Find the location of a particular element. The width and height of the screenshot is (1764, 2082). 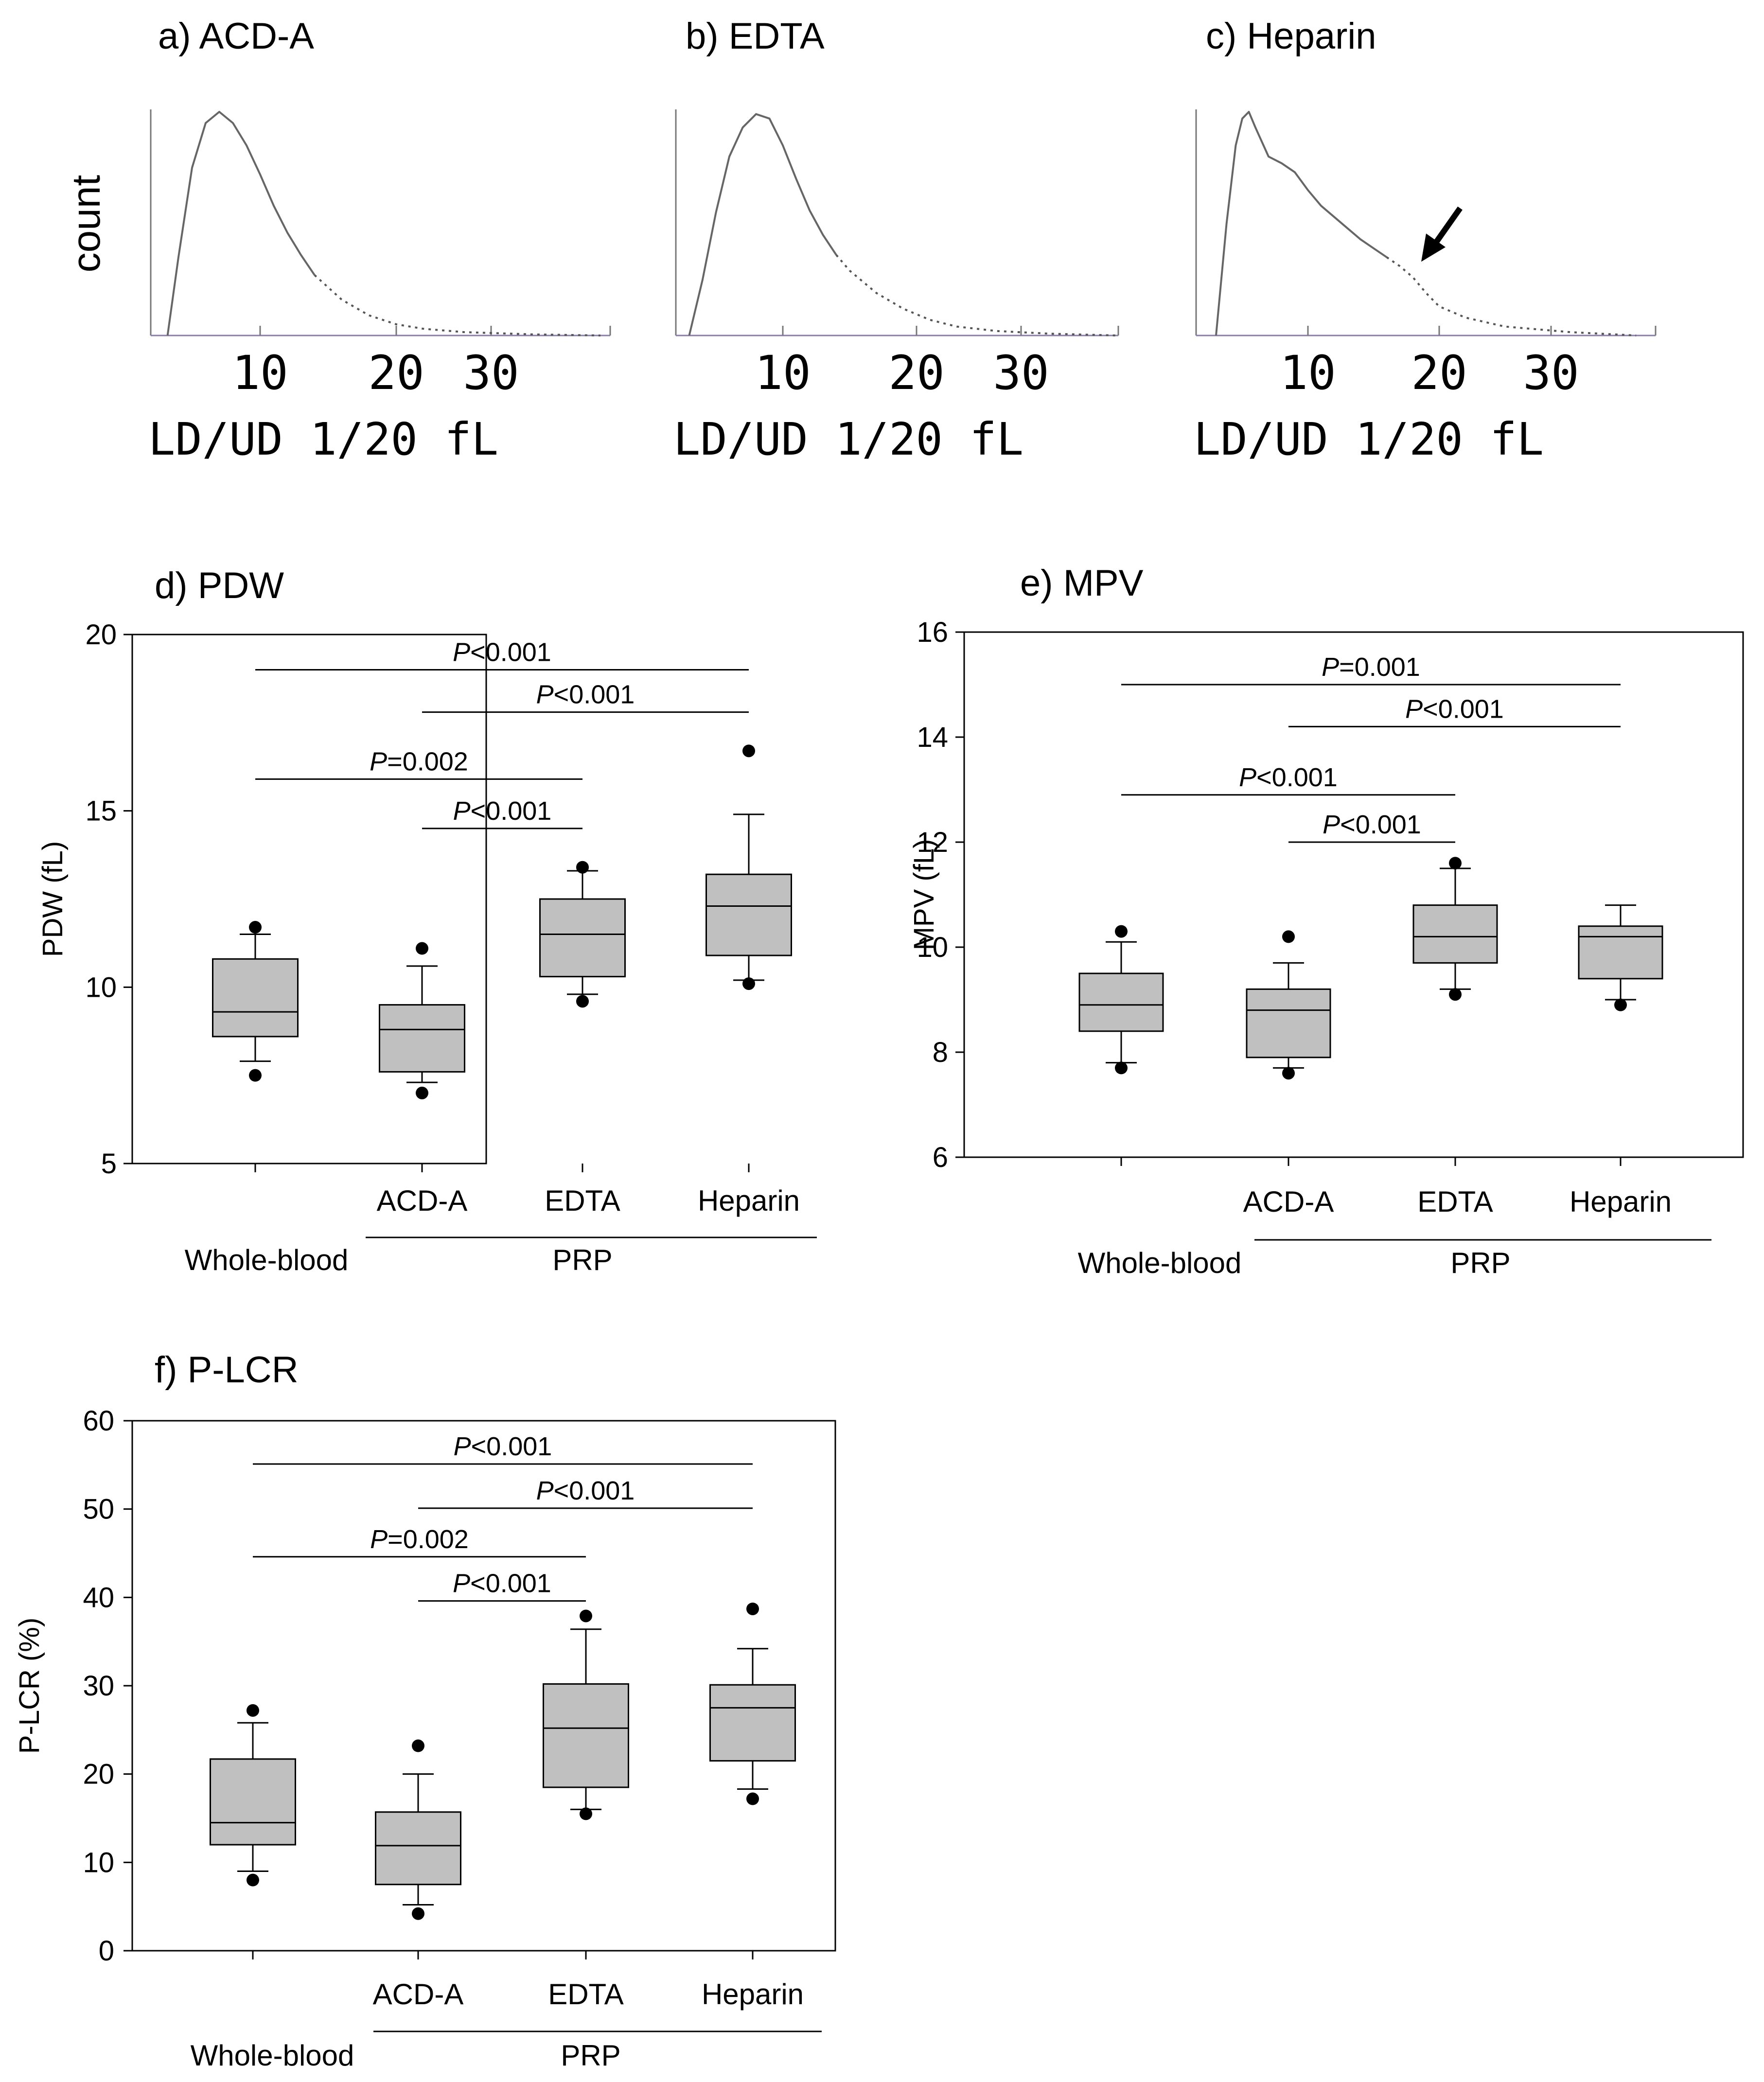

panel-title: b) EDTA is located at coordinates (755, 36).